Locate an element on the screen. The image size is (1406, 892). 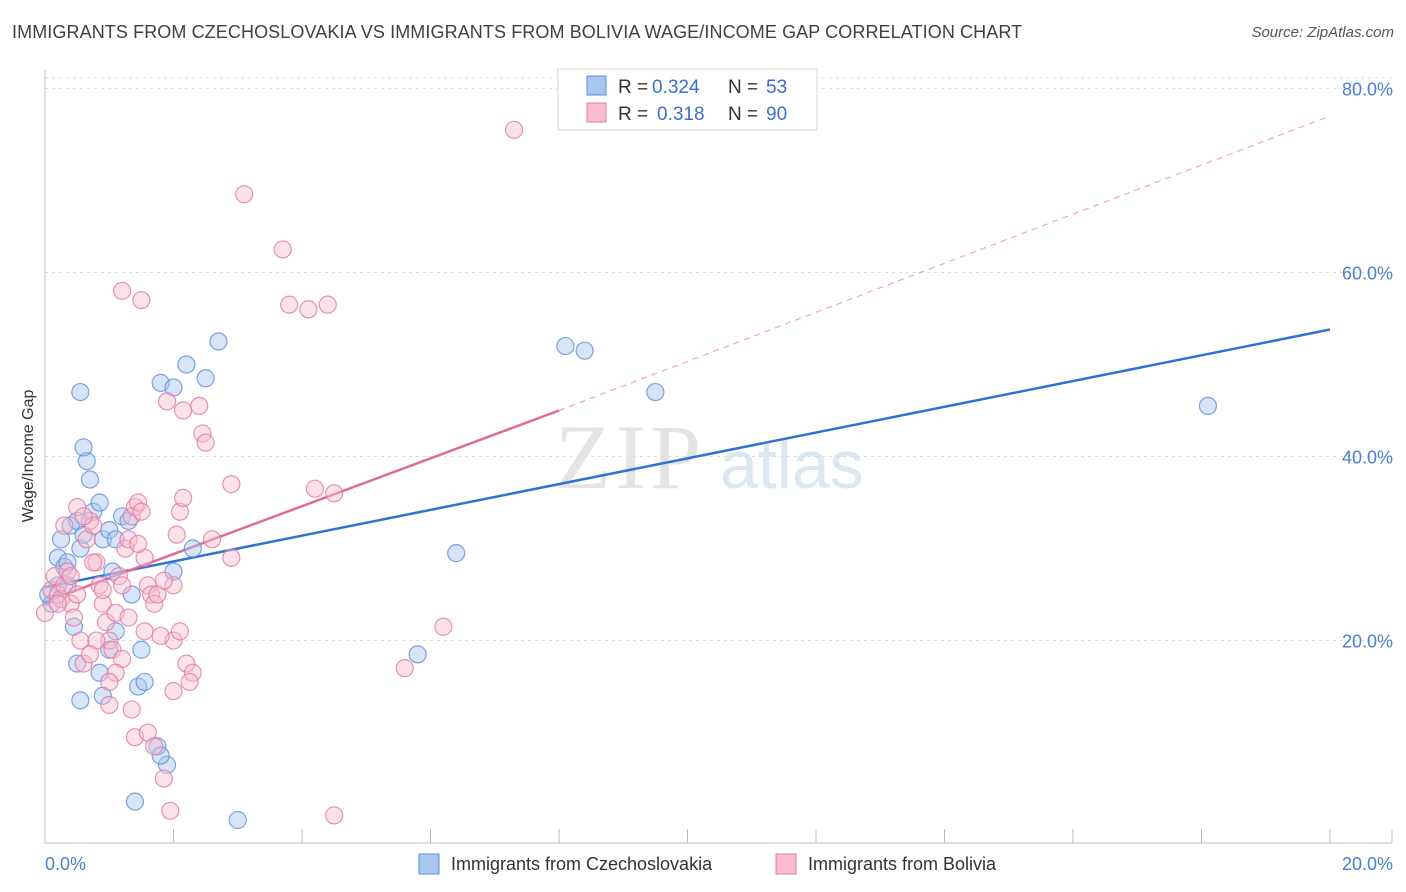
x-tick-label-20: 20.0% is located at coordinates (1367, 864).